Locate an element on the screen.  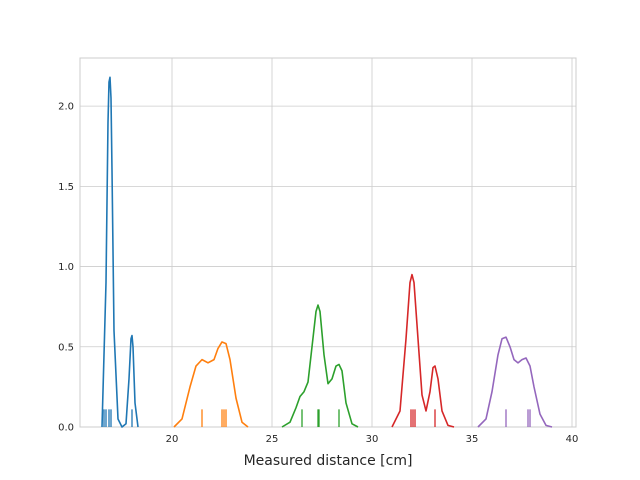
x-axis-label: Measured distance [cm] is located at coordinates (328, 461).